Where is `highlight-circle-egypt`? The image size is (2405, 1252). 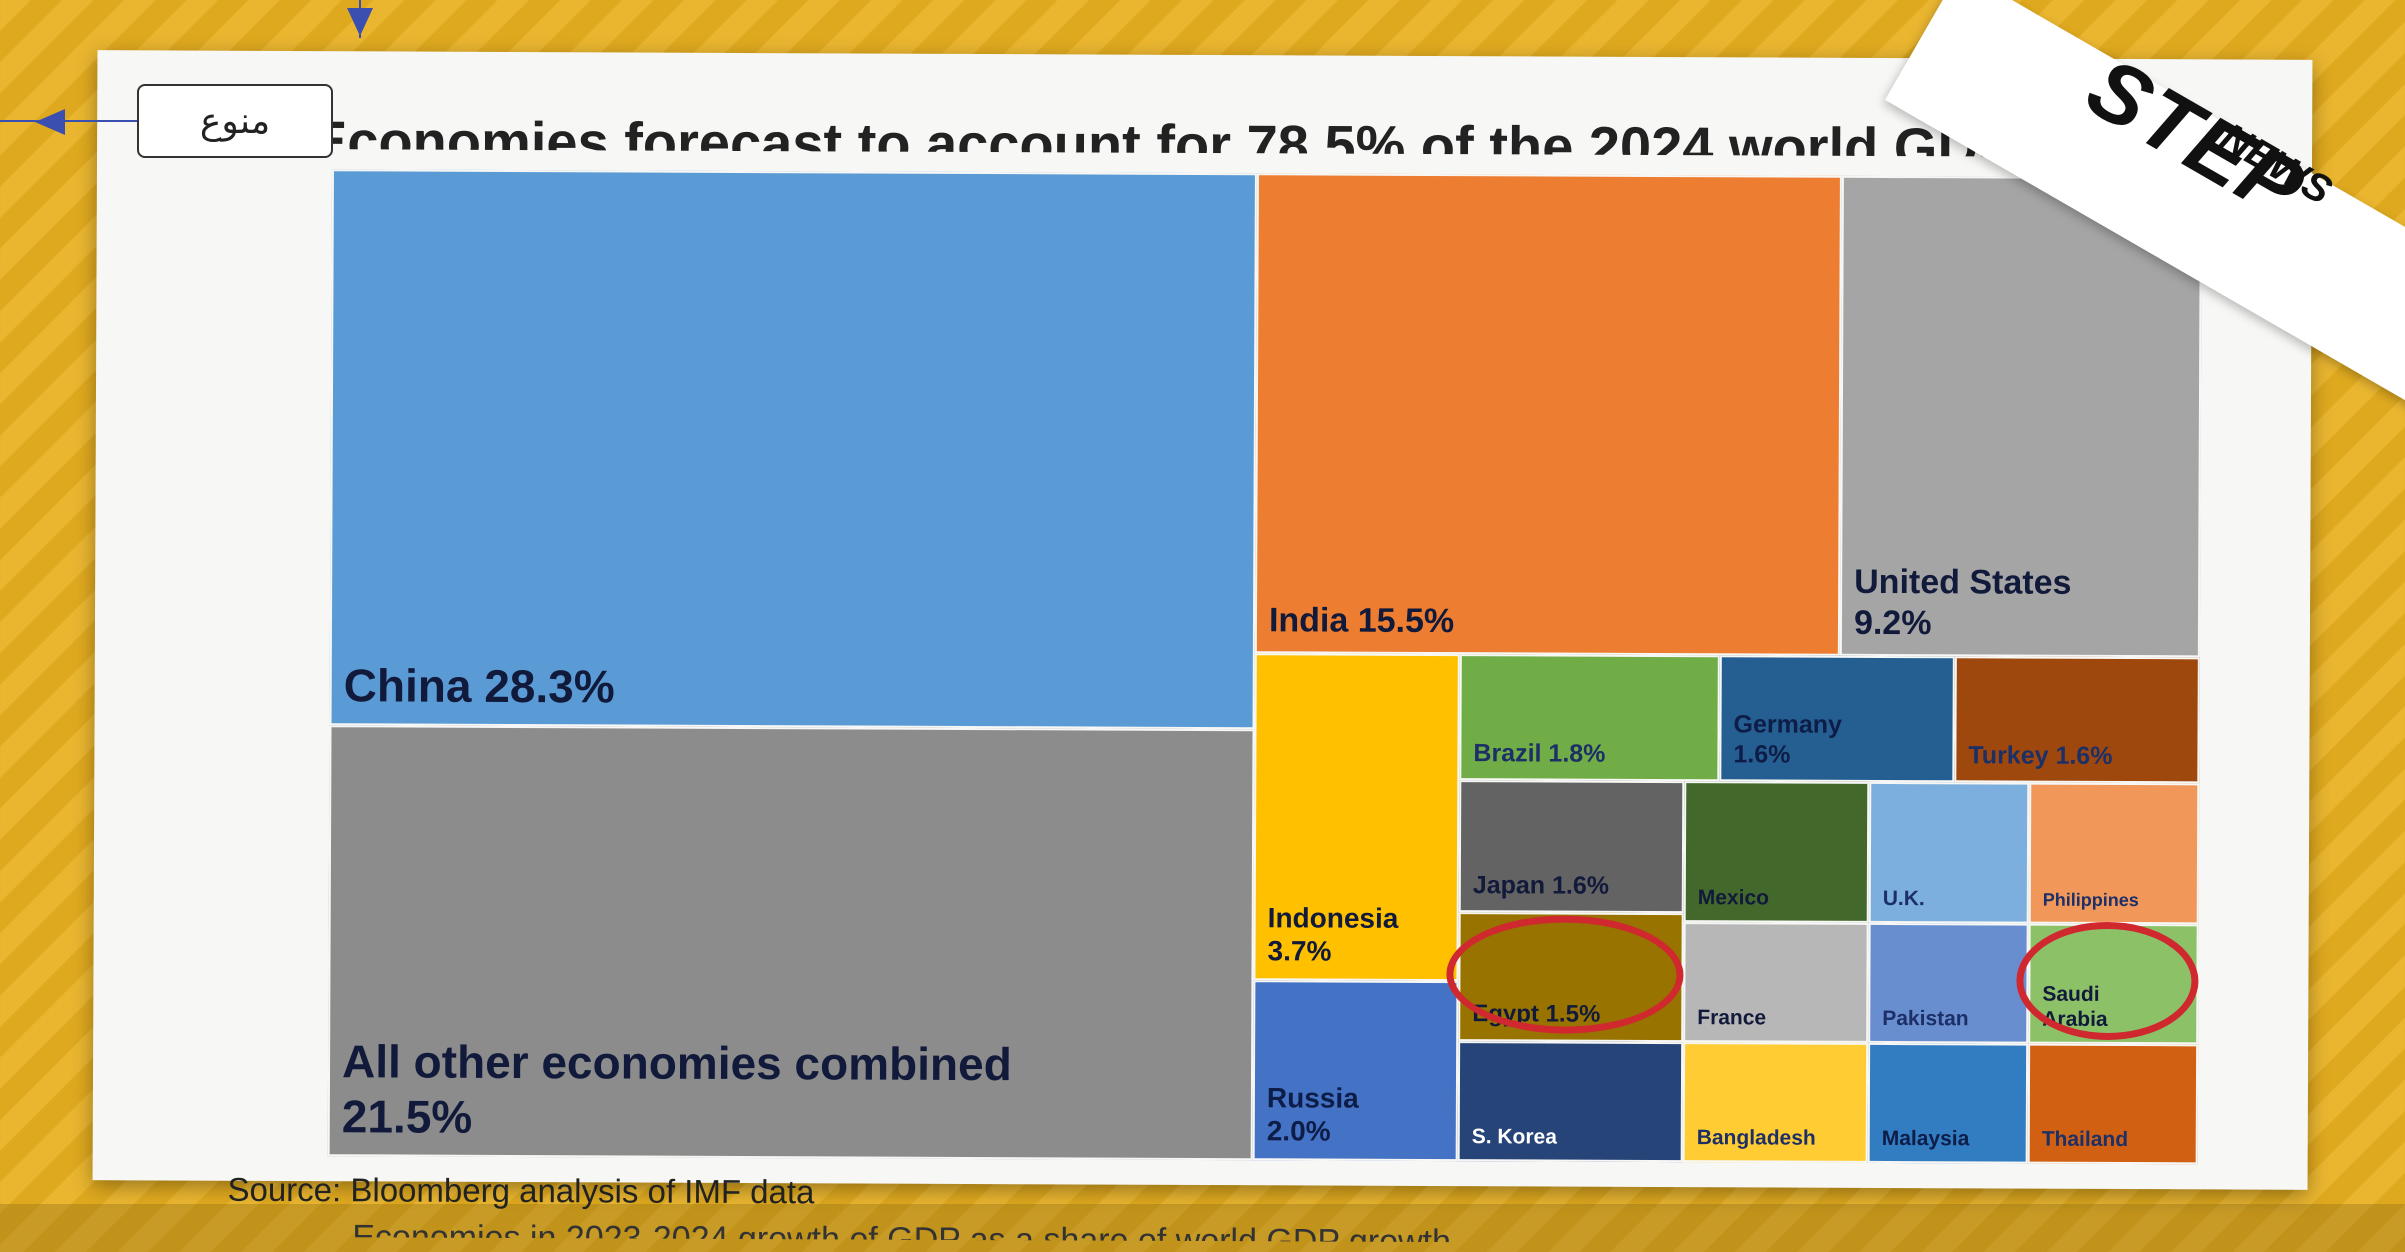 highlight-circle-egypt is located at coordinates (1565, 974).